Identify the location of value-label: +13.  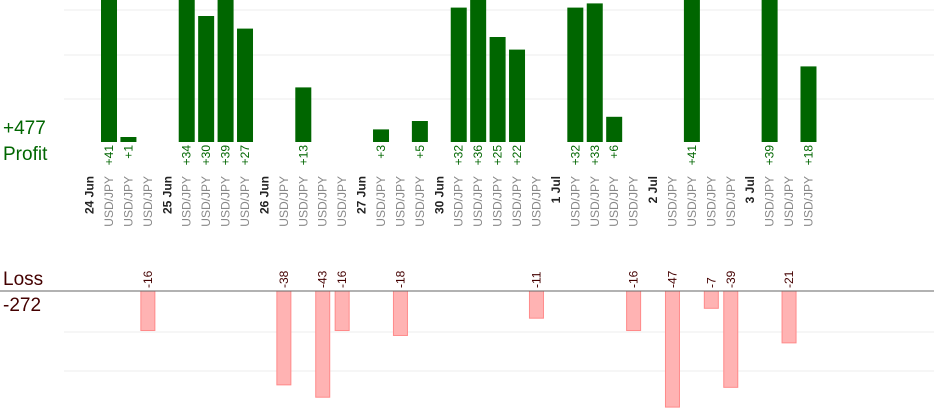
(303, 155).